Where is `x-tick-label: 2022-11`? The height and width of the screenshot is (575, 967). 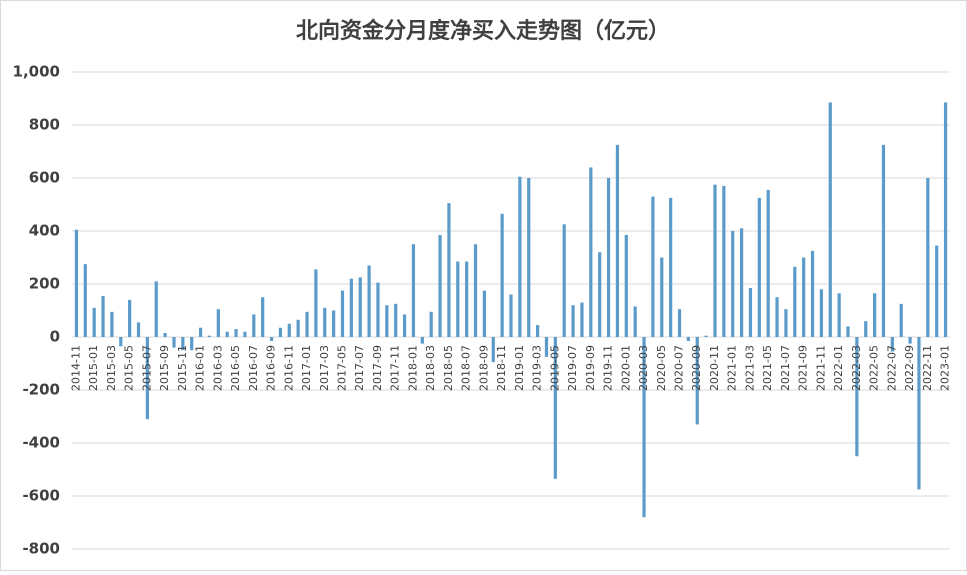
x-tick-label: 2022-11 is located at coordinates (927, 368).